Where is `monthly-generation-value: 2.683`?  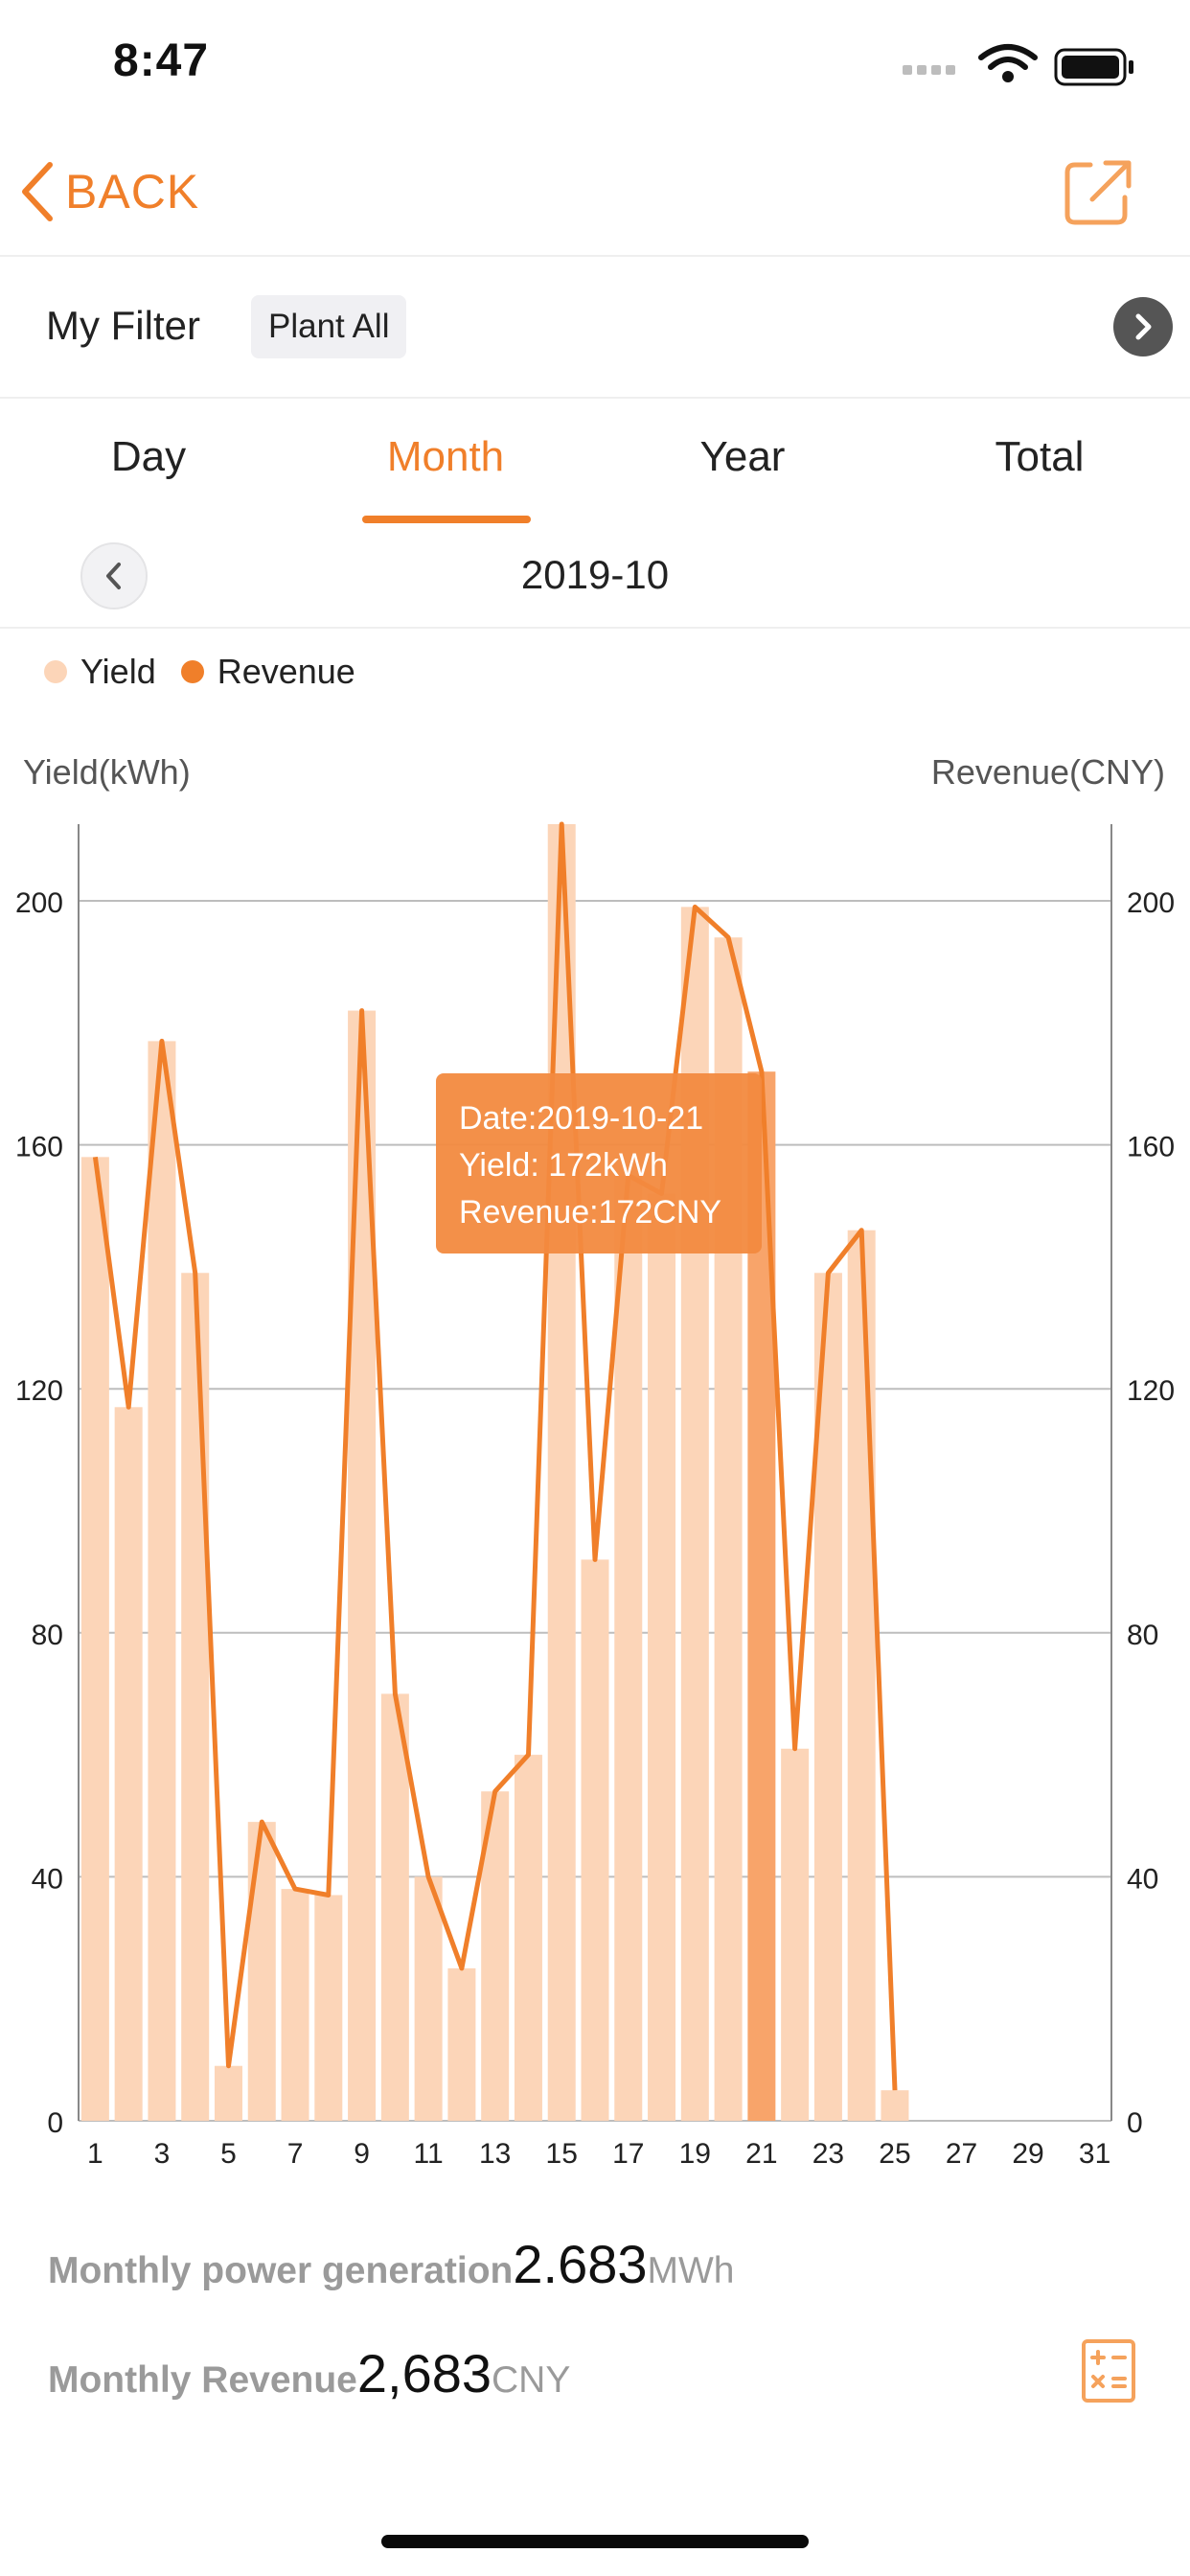
monthly-generation-value: 2.683 is located at coordinates (580, 2264).